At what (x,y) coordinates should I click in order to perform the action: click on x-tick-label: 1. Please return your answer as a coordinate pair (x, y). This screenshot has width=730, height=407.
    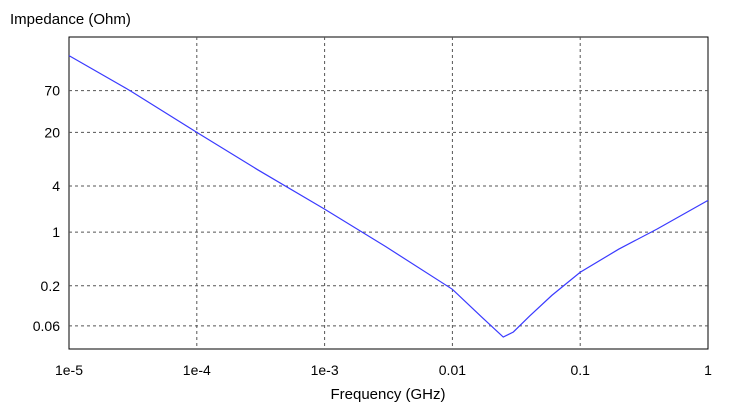
    Looking at the image, I should click on (708, 370).